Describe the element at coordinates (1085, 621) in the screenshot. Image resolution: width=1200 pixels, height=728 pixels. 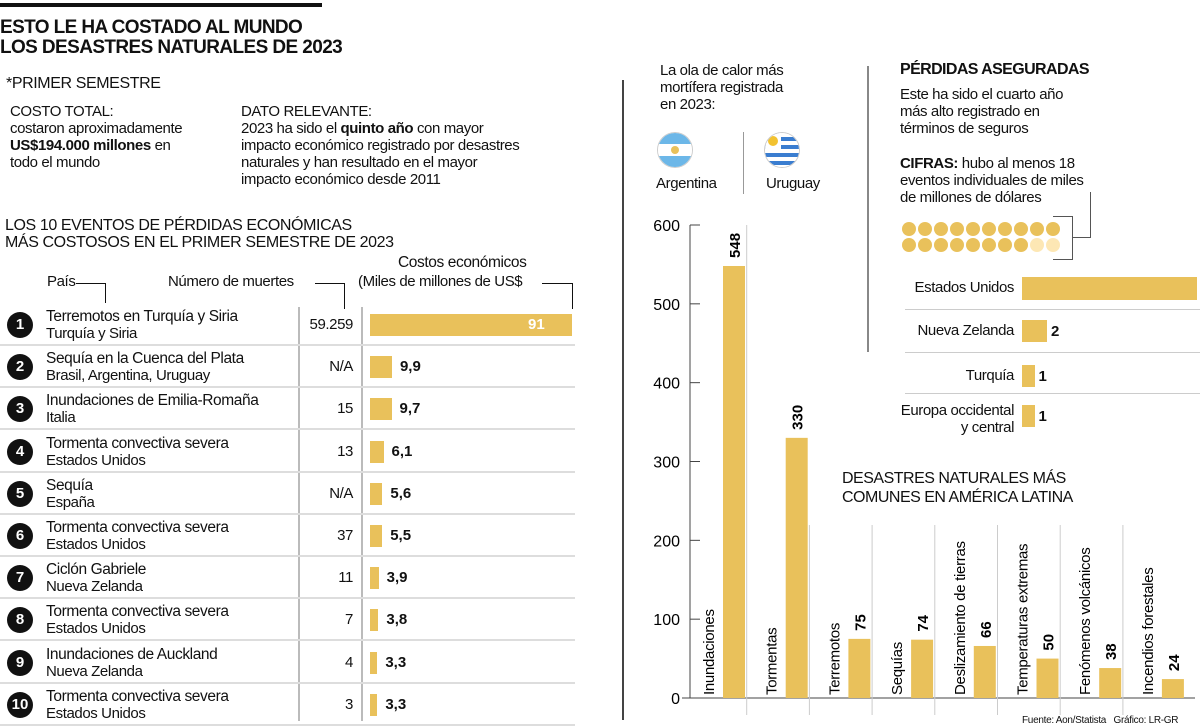
I see `category-label: Fenómenos volcánicos` at that location.